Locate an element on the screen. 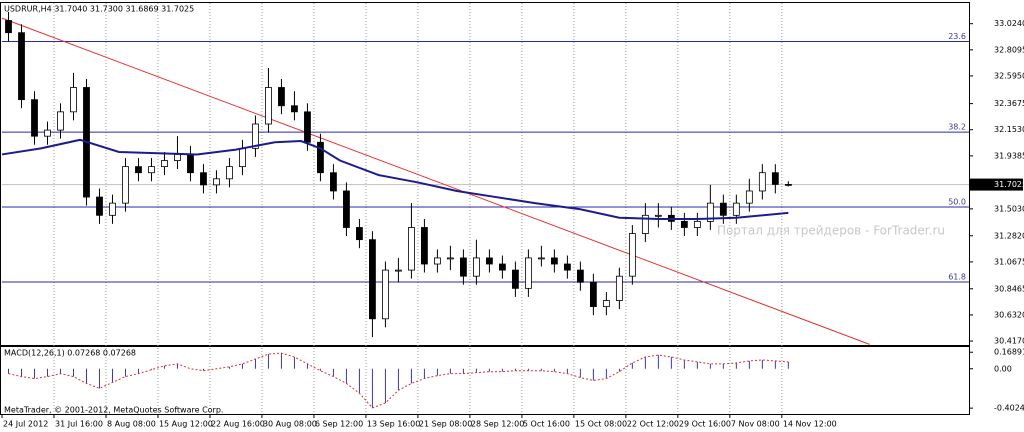 The width and height of the screenshot is (1024, 432). y-tick-label: 31.5030 is located at coordinates (1009, 208).